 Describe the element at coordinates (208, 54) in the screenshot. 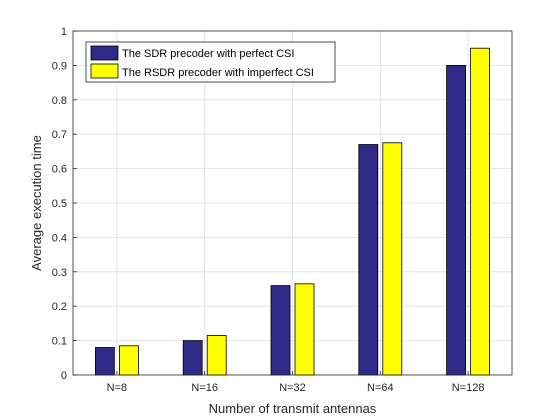

I see `legend-label-sdr: The SDR precoder with perfect CSI` at that location.